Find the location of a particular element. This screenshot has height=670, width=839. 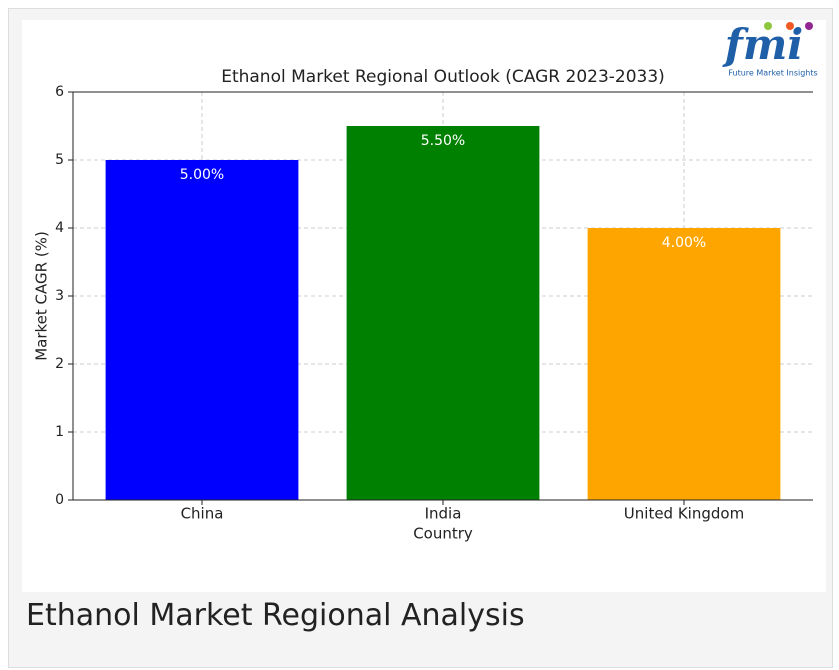

y-tick-label: 2 is located at coordinates (59, 364).